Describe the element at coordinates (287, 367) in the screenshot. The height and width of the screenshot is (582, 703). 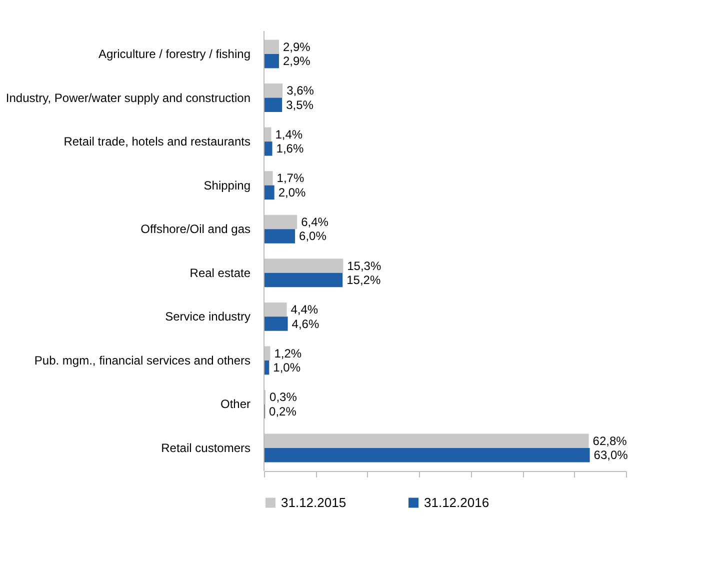
I see `data-label: 1,0%` at that location.